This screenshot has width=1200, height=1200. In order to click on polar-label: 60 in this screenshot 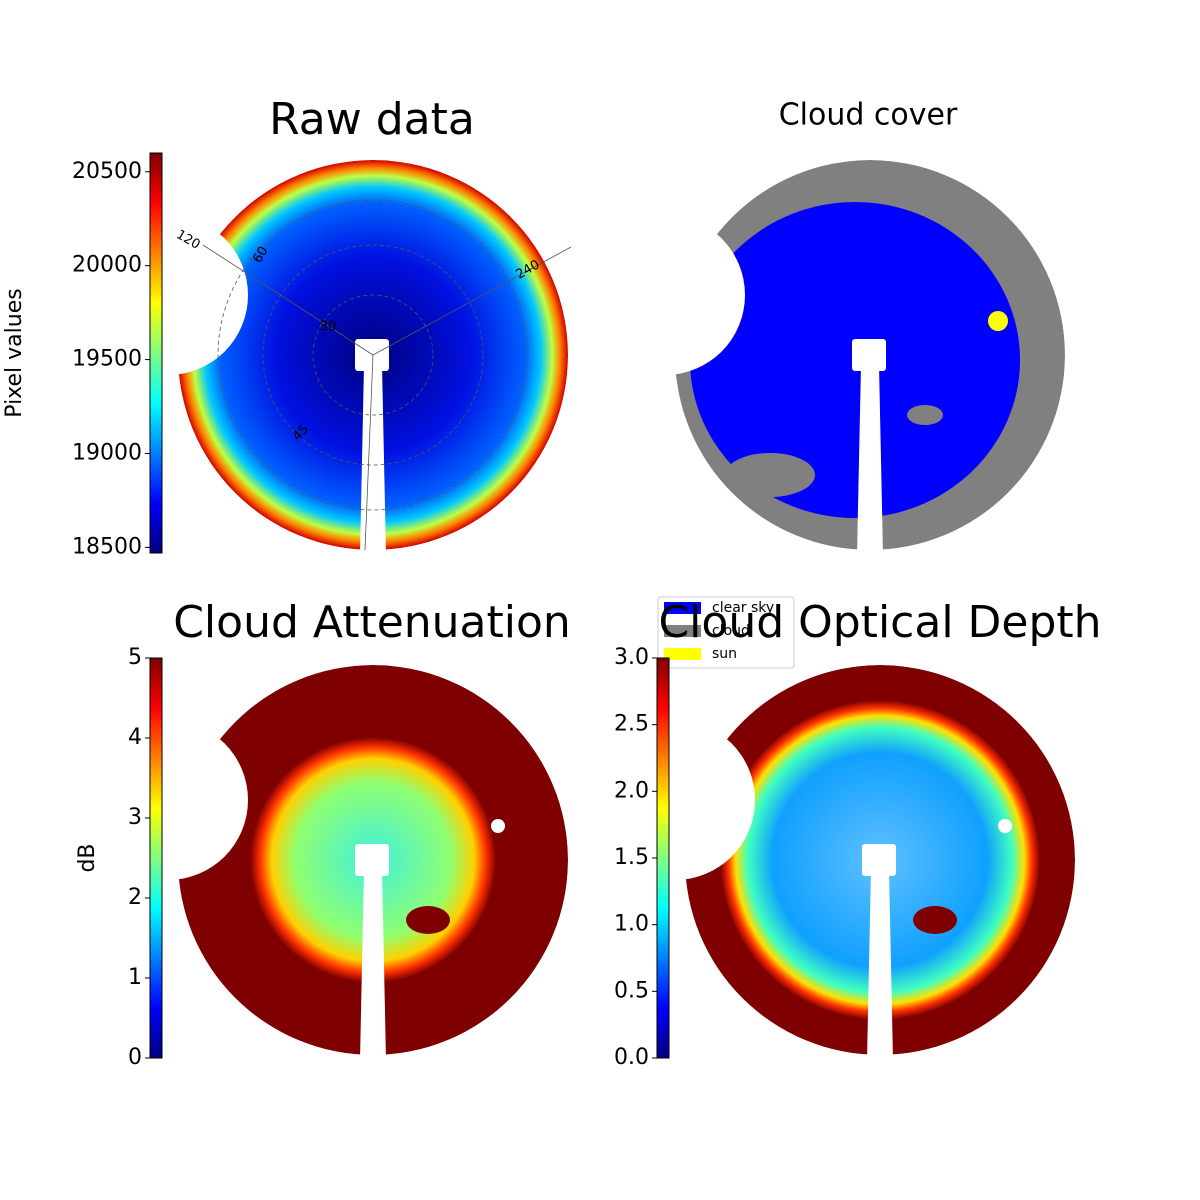, I will do `click(260, 255)`.